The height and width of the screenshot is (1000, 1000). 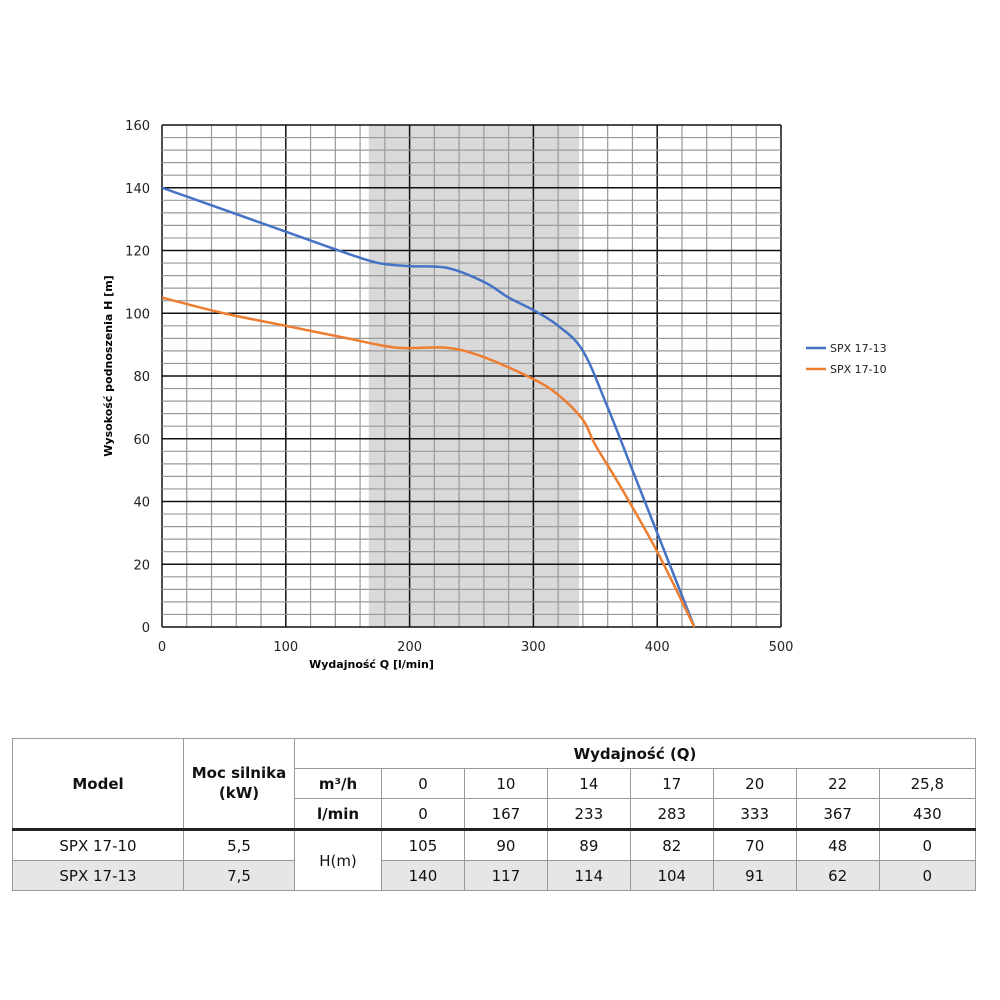 I want to click on table-cell: 82, so click(x=671, y=844).